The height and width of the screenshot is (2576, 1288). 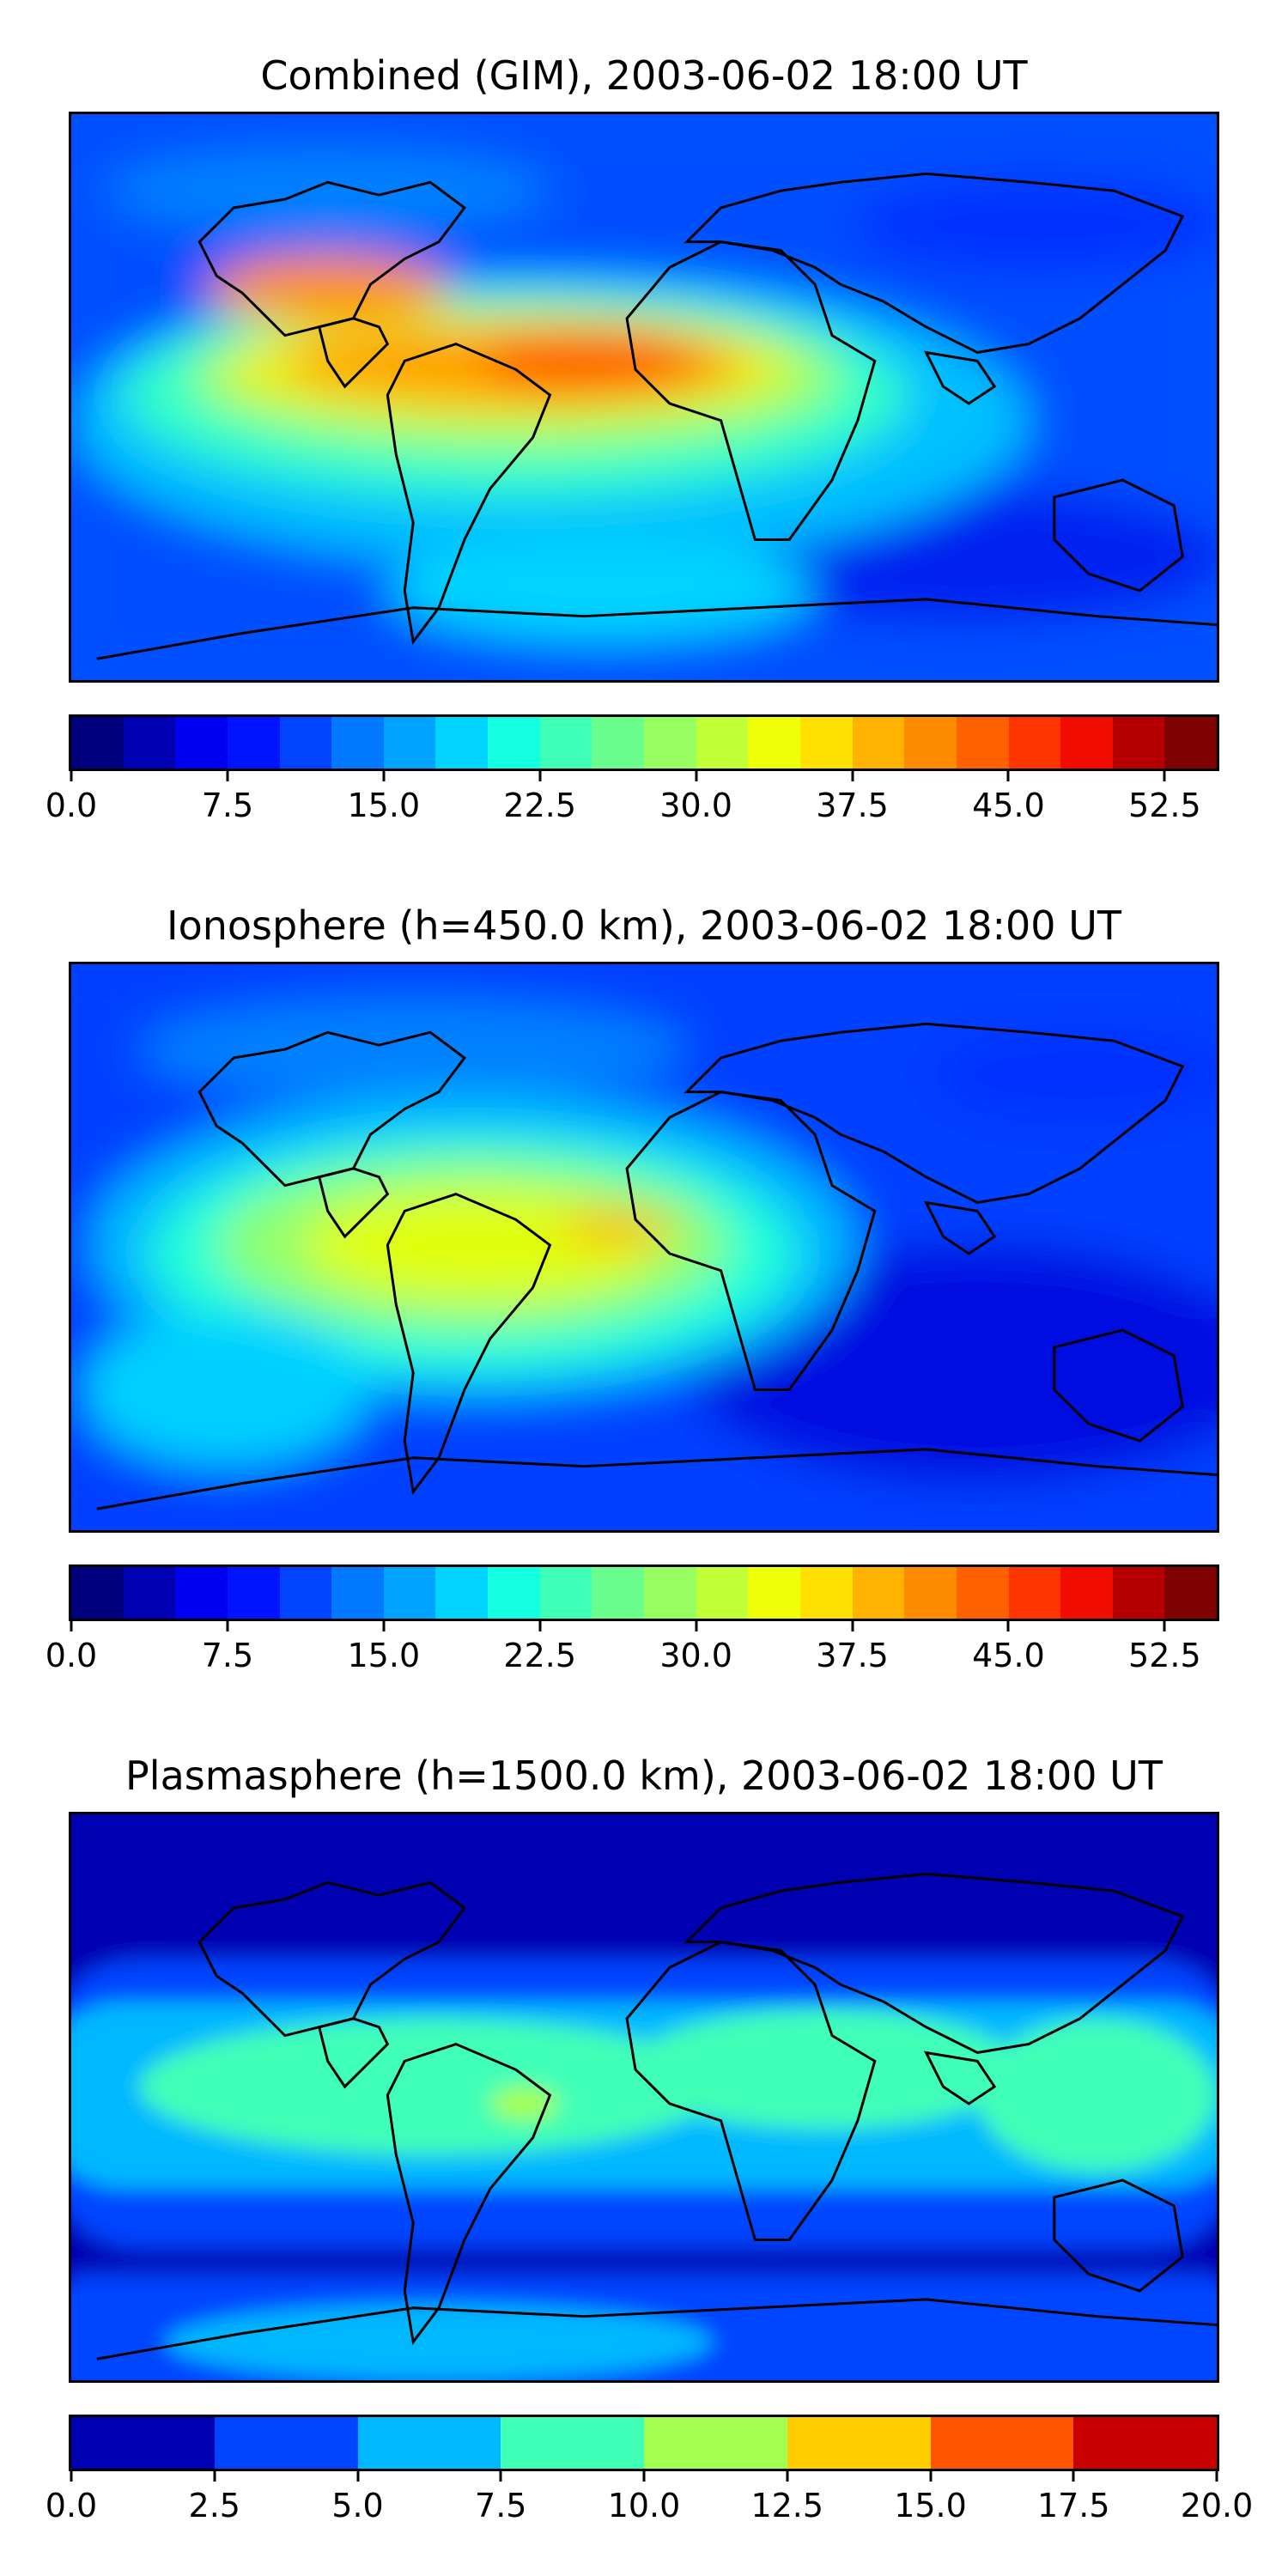 What do you see at coordinates (632, 797) in the screenshot?
I see `panel-1-colorbar-ticks: 0.0 7.5 15.0 22.5 30.0 37.5 45.0 52.5` at bounding box center [632, 797].